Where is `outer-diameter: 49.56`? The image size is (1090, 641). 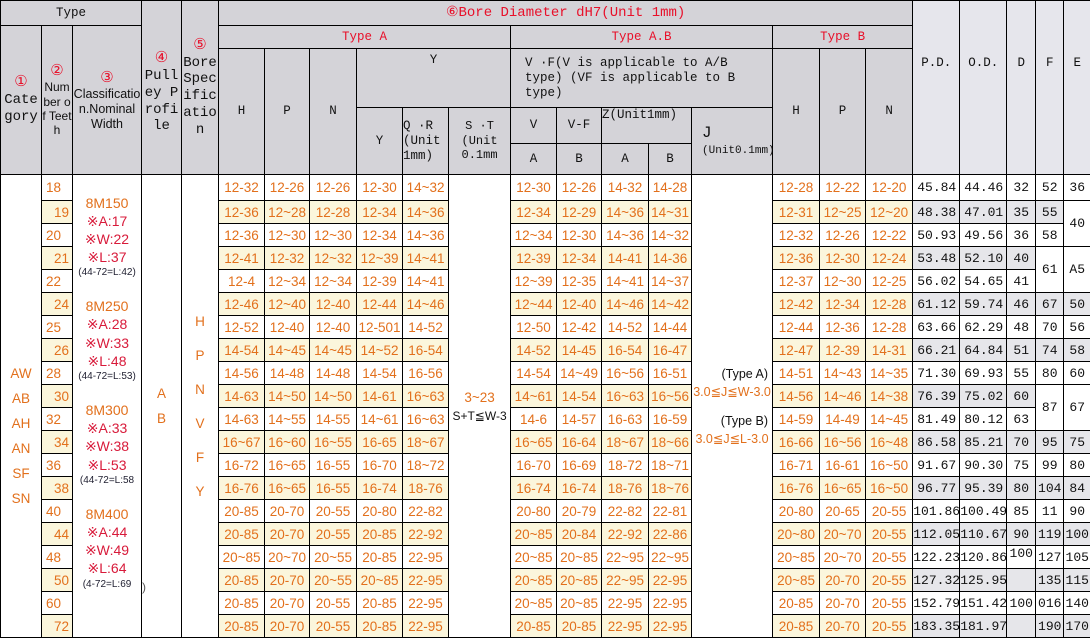
outer-diameter: 49.56 is located at coordinates (983, 235).